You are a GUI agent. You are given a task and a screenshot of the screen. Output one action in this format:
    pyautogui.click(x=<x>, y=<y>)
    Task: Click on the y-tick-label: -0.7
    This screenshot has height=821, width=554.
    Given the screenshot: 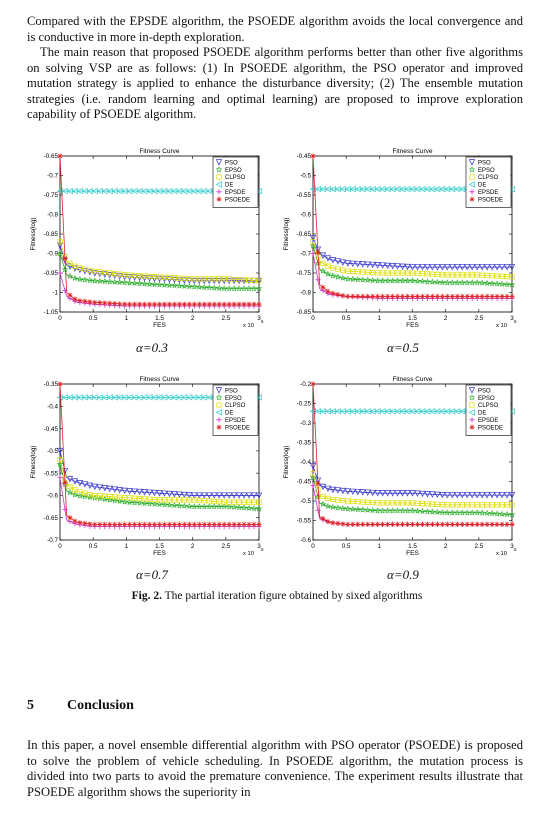 What is the action you would take?
    pyautogui.click(x=52, y=540)
    